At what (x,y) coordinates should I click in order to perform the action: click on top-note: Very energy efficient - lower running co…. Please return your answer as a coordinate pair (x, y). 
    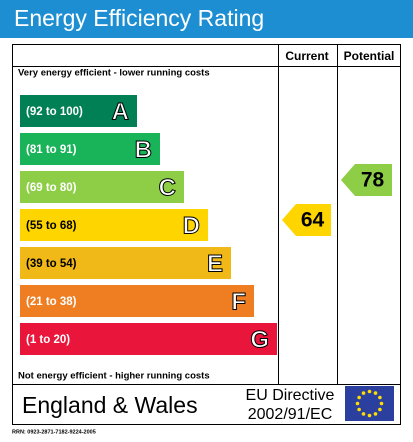
    Looking at the image, I should click on (114, 73).